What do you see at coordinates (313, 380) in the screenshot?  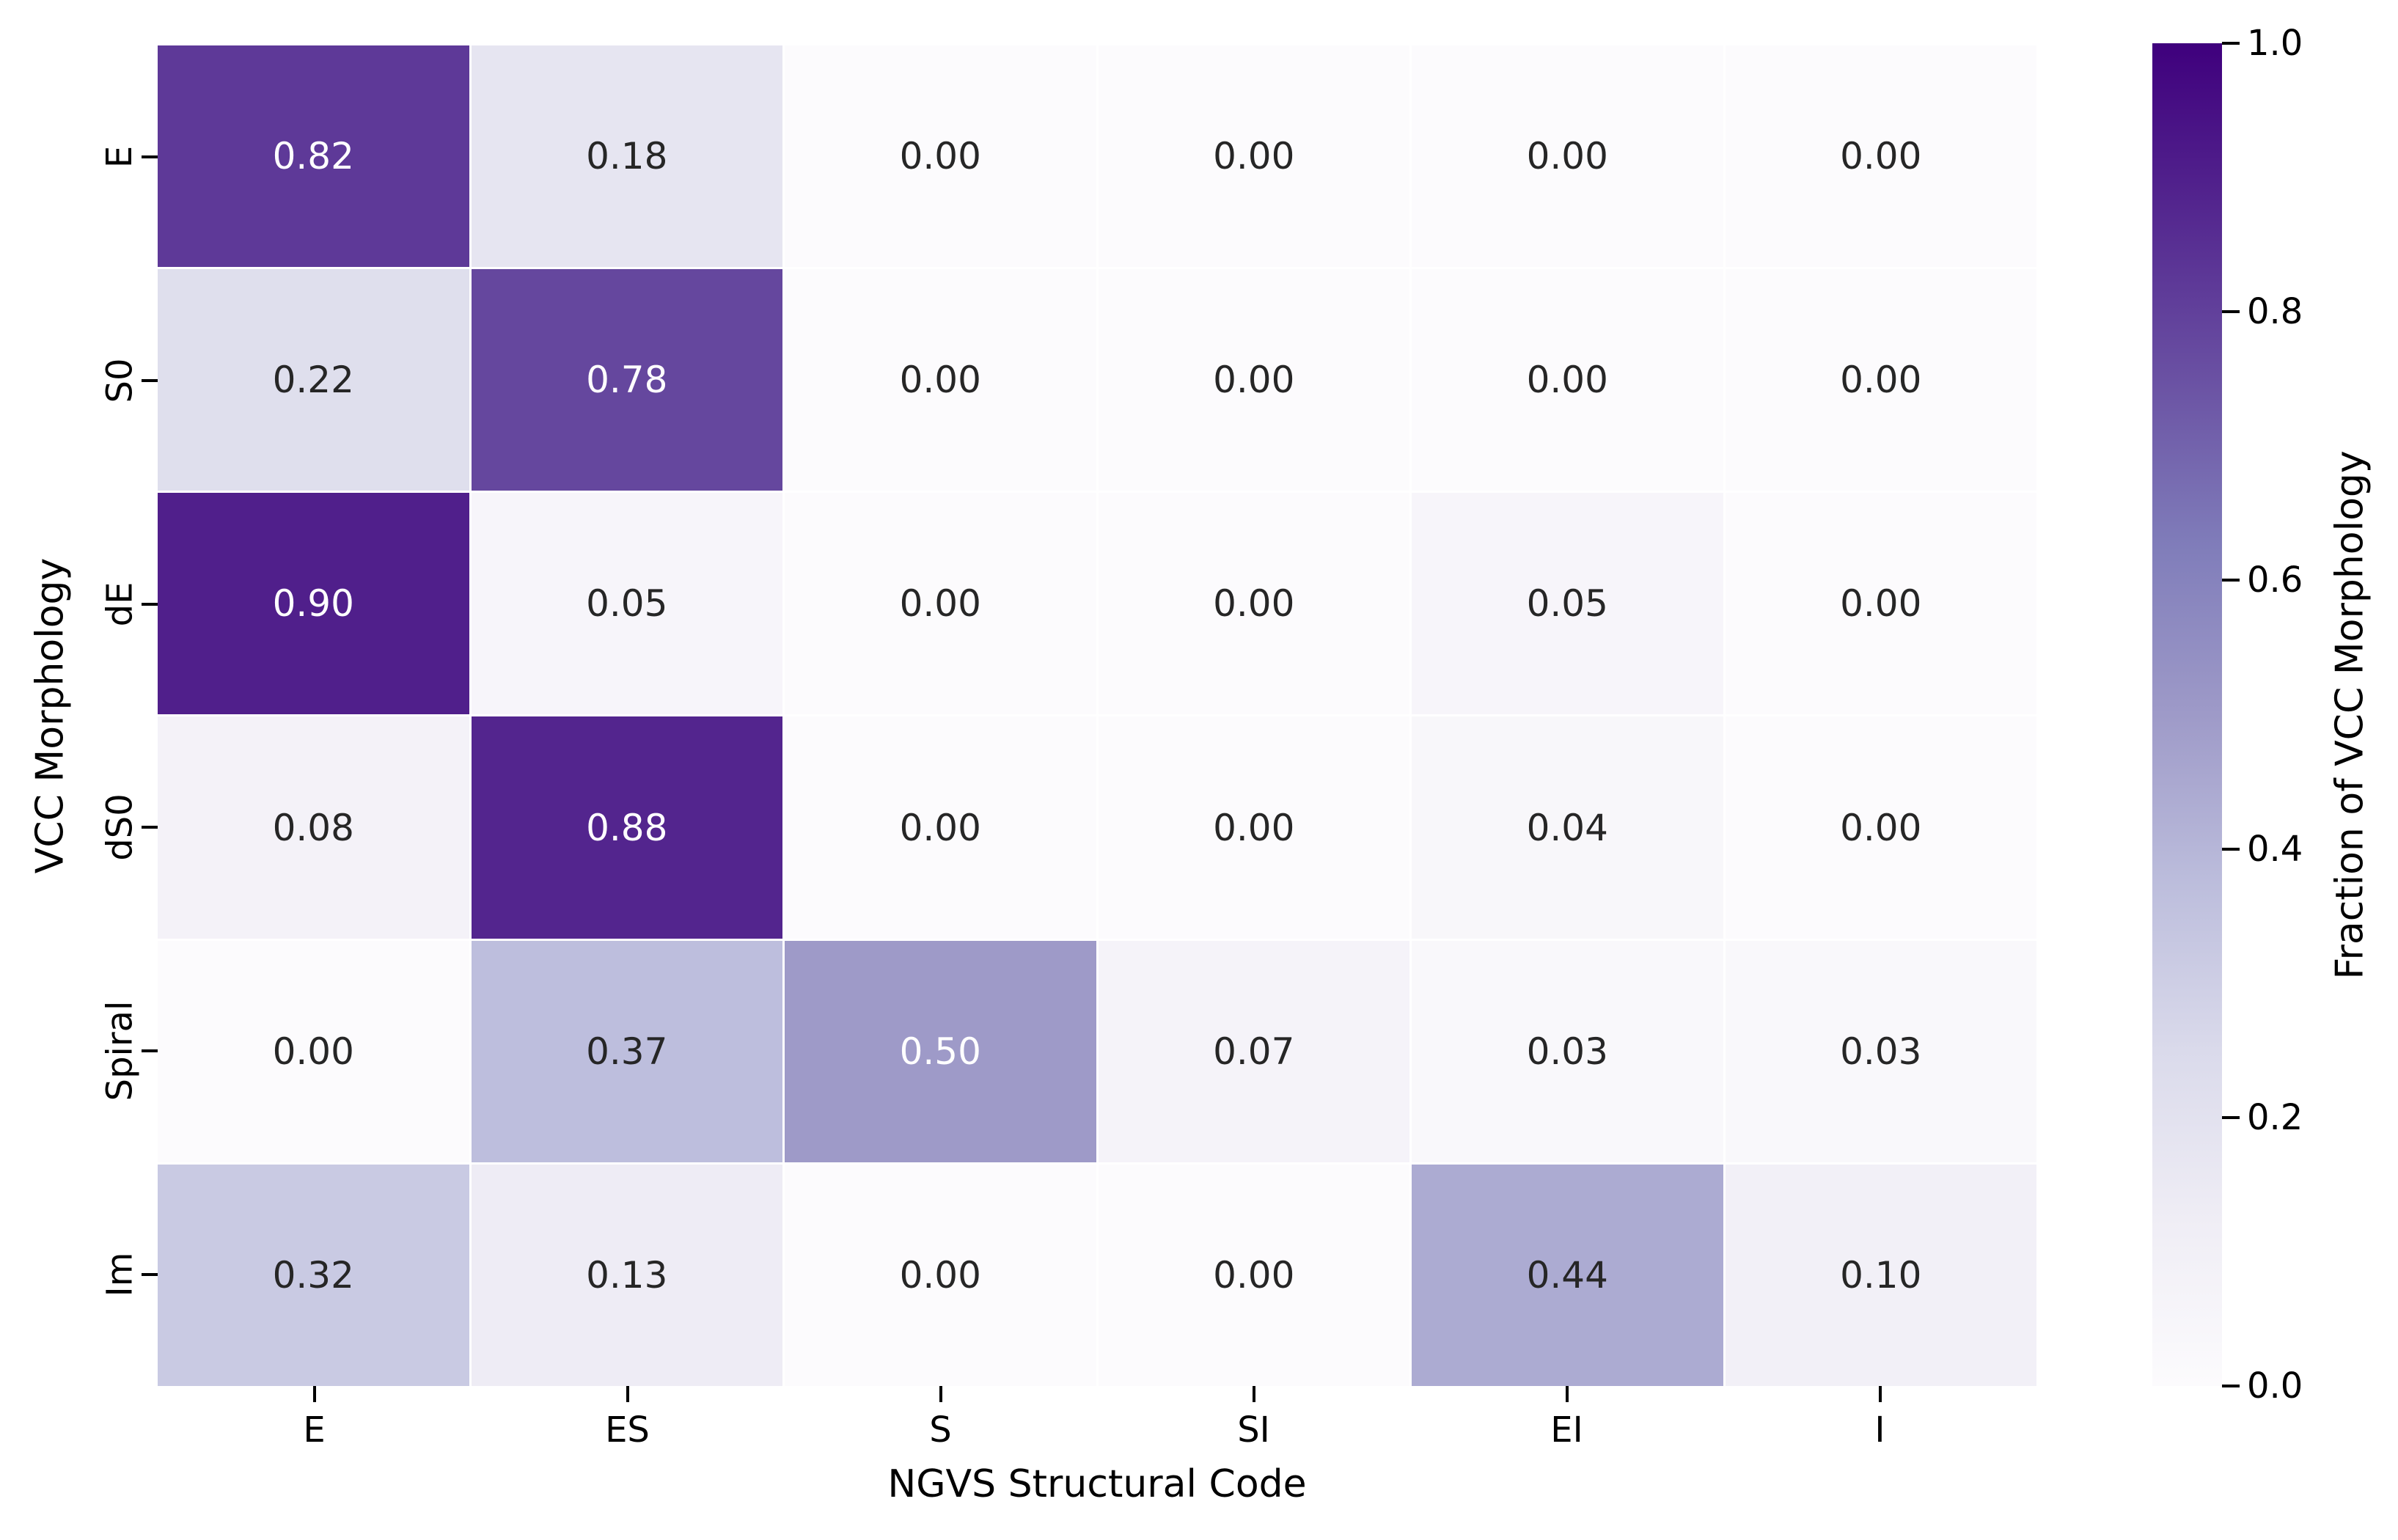 I see `heatmap-cell: 0.22` at bounding box center [313, 380].